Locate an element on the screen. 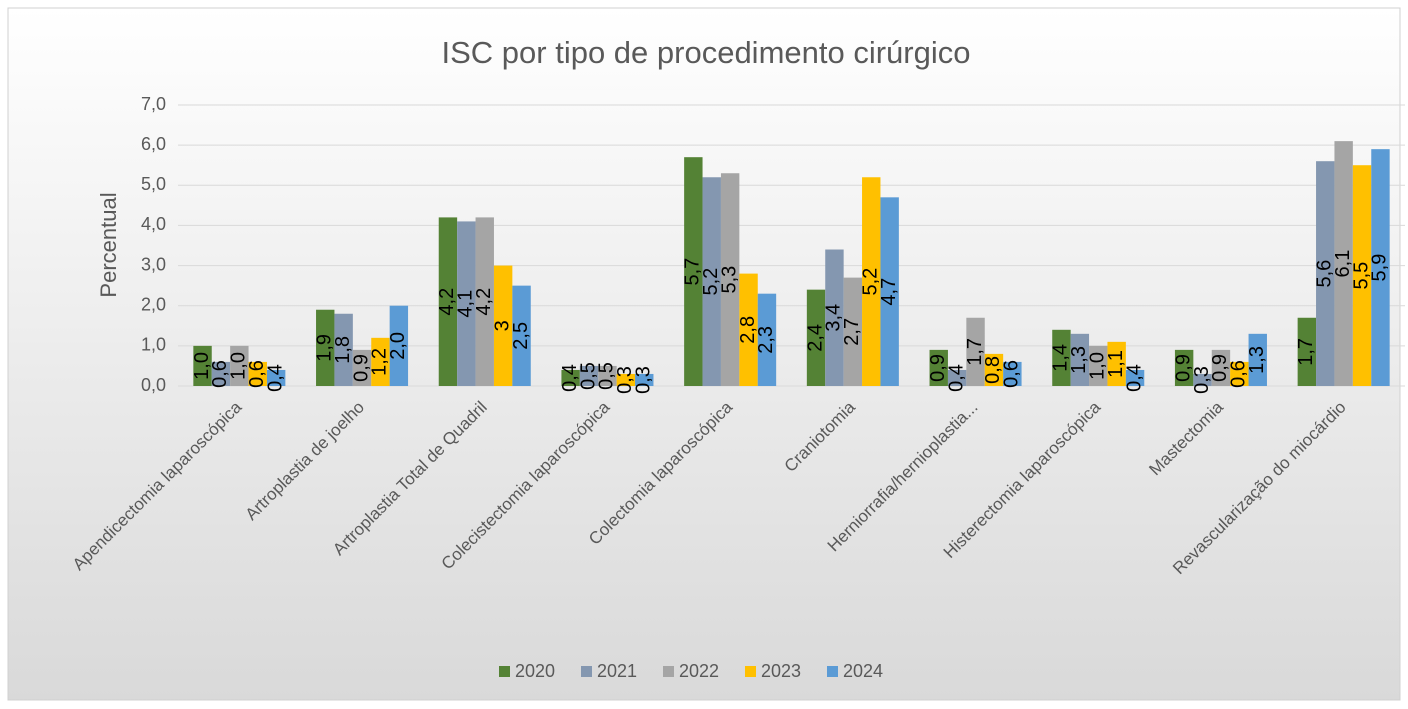 This screenshot has height=709, width=1408. data-label: 4,7 is located at coordinates (889, 292).